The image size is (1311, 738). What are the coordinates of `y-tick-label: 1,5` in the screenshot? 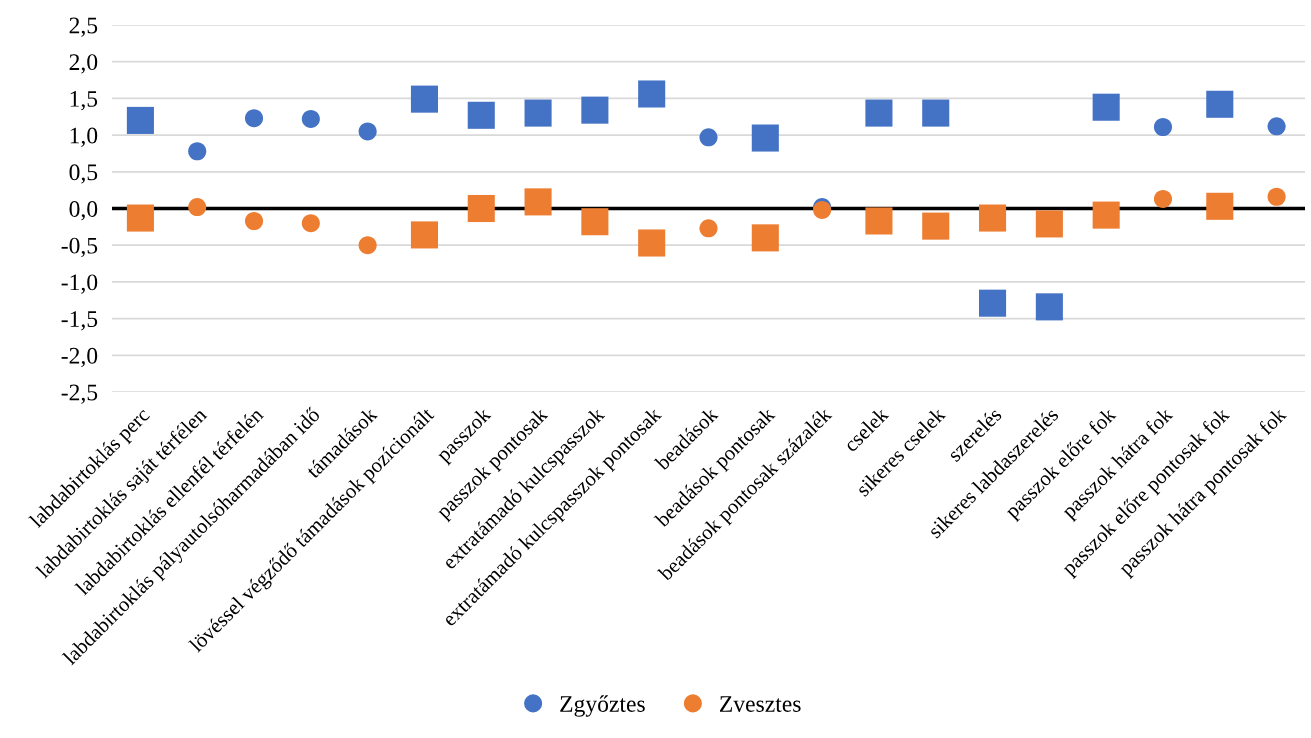 It's located at (84, 101).